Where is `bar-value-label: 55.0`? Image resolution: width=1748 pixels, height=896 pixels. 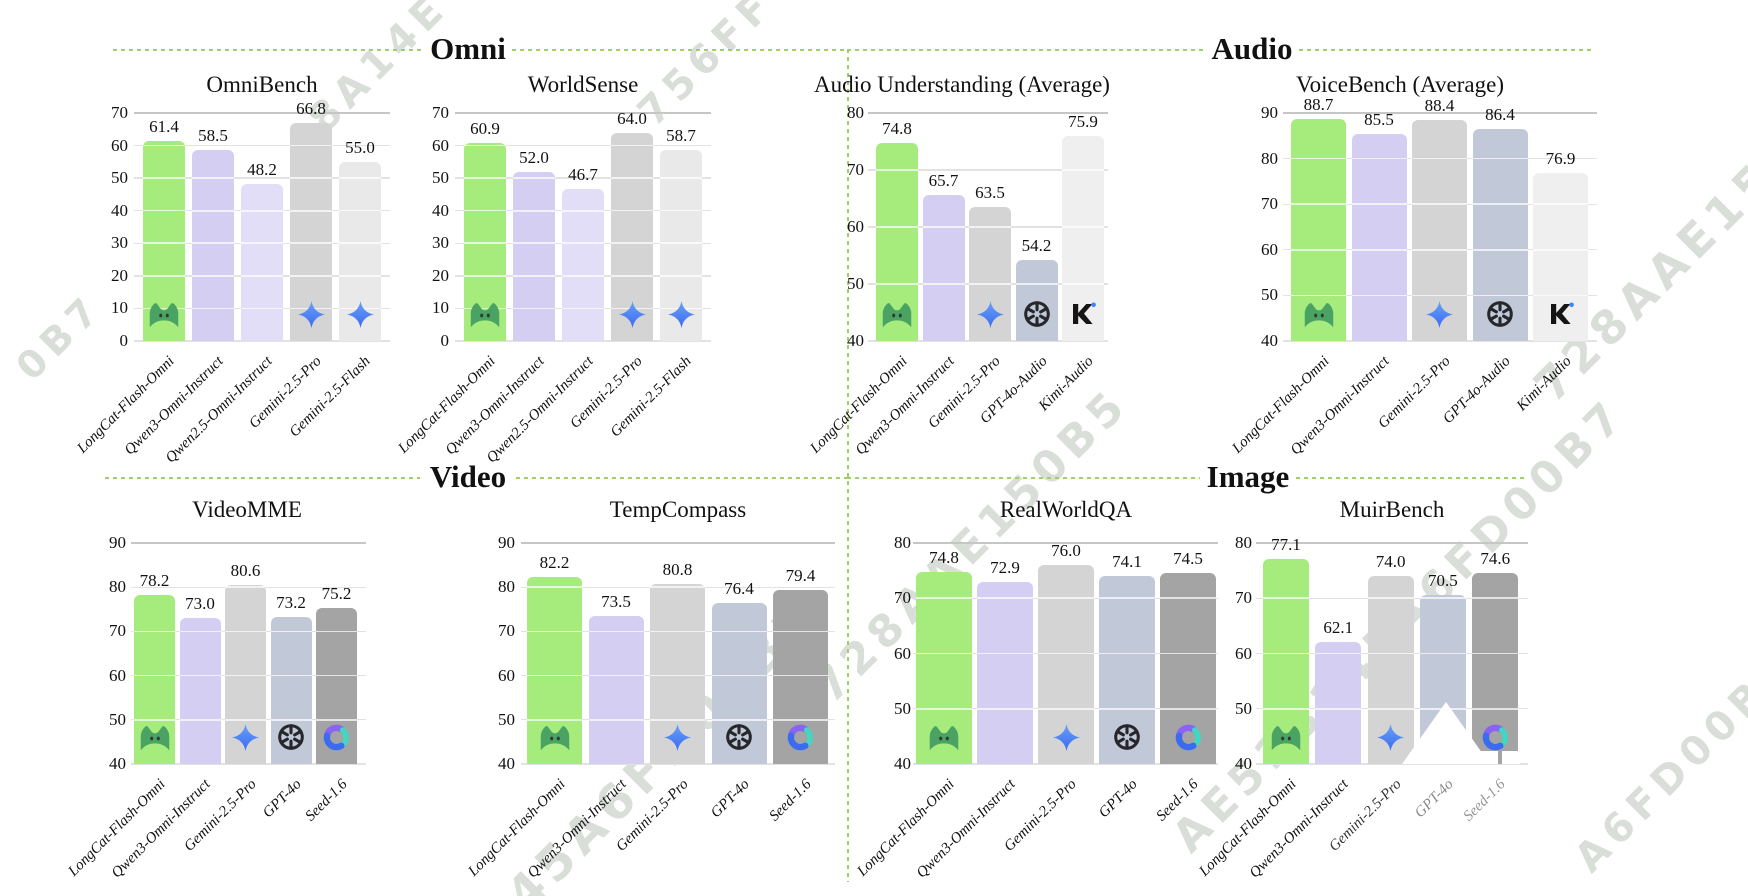
bar-value-label: 55.0 is located at coordinates (360, 147).